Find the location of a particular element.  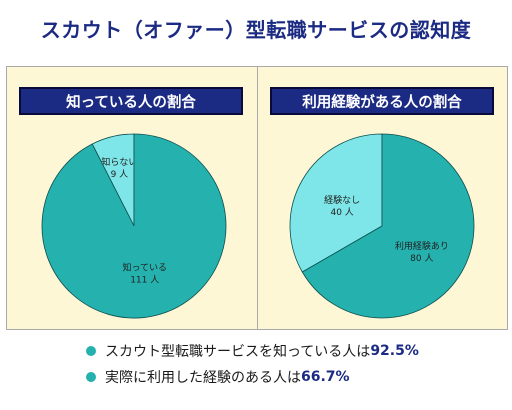

slice-value-major: 111 人 is located at coordinates (144, 280).